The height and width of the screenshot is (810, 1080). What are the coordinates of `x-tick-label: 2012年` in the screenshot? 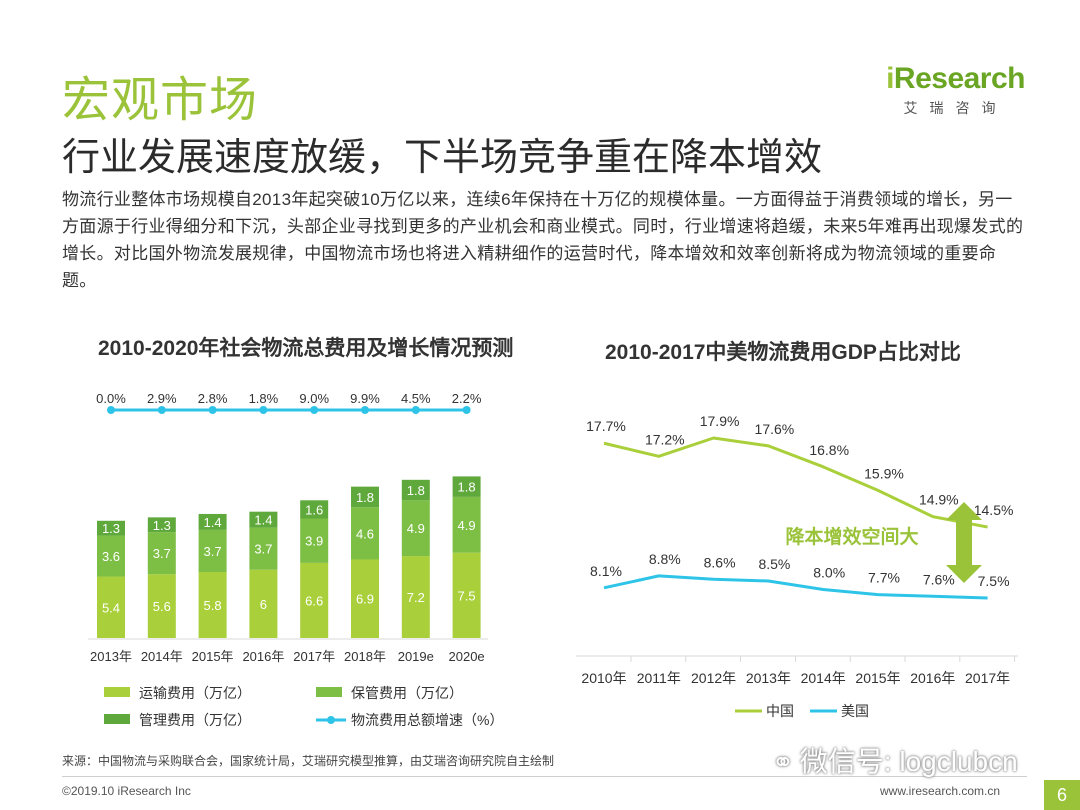 It's located at (713, 678).